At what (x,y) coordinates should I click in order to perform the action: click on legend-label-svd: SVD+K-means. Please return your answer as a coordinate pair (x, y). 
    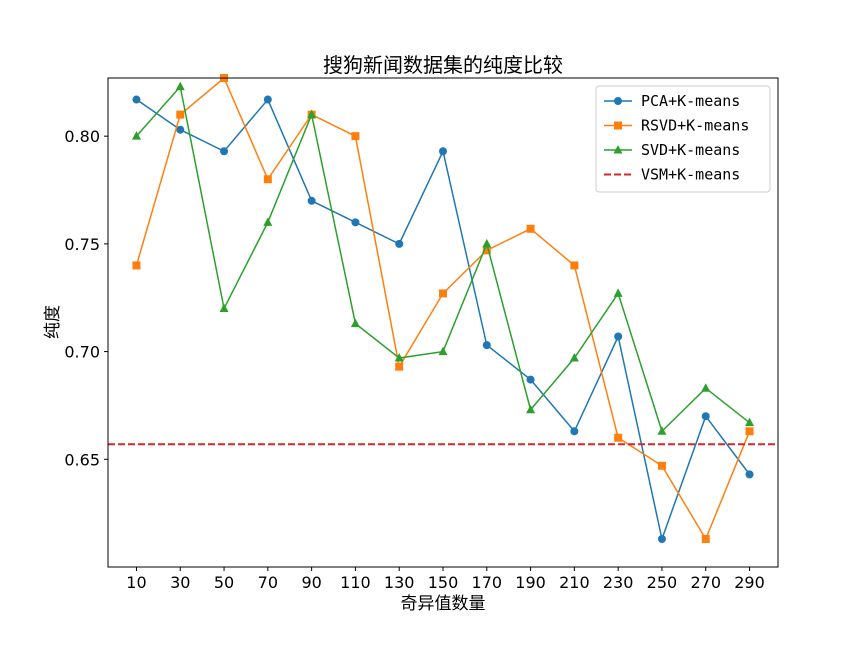
    Looking at the image, I should click on (690, 150).